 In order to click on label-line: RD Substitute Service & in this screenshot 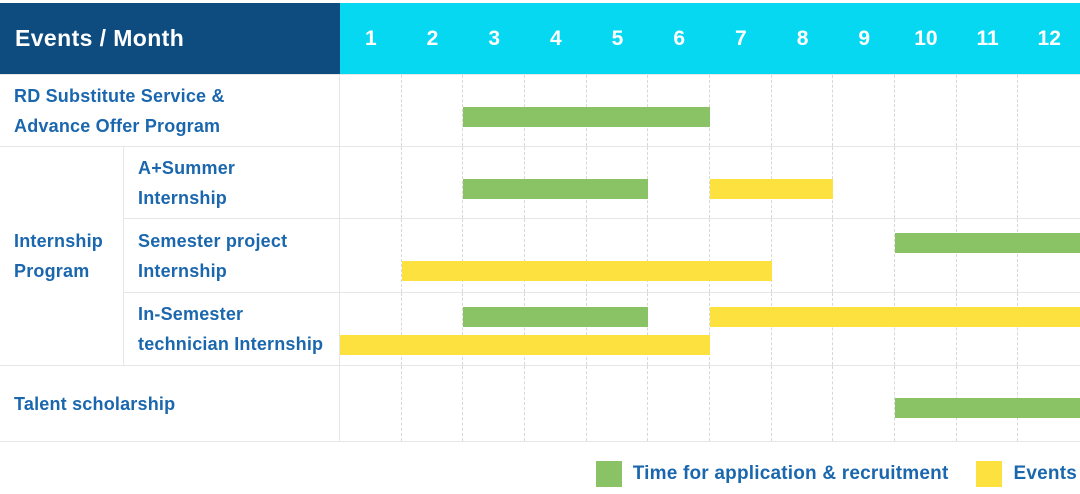, I will do `click(119, 95)`.